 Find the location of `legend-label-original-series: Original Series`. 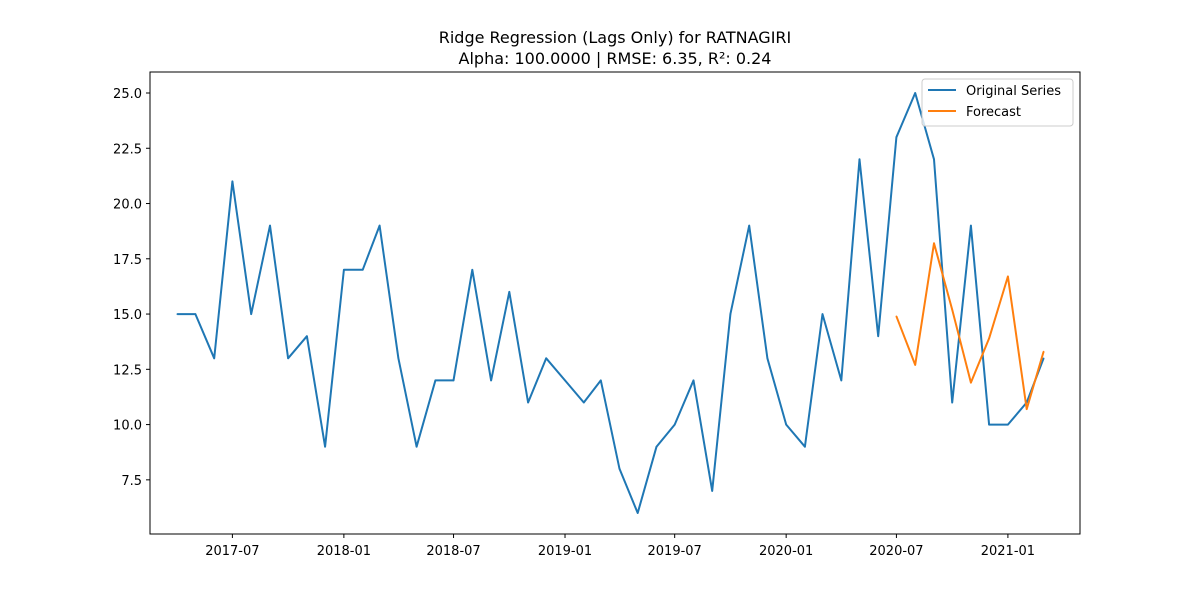

legend-label-original-series: Original Series is located at coordinates (1013, 91).